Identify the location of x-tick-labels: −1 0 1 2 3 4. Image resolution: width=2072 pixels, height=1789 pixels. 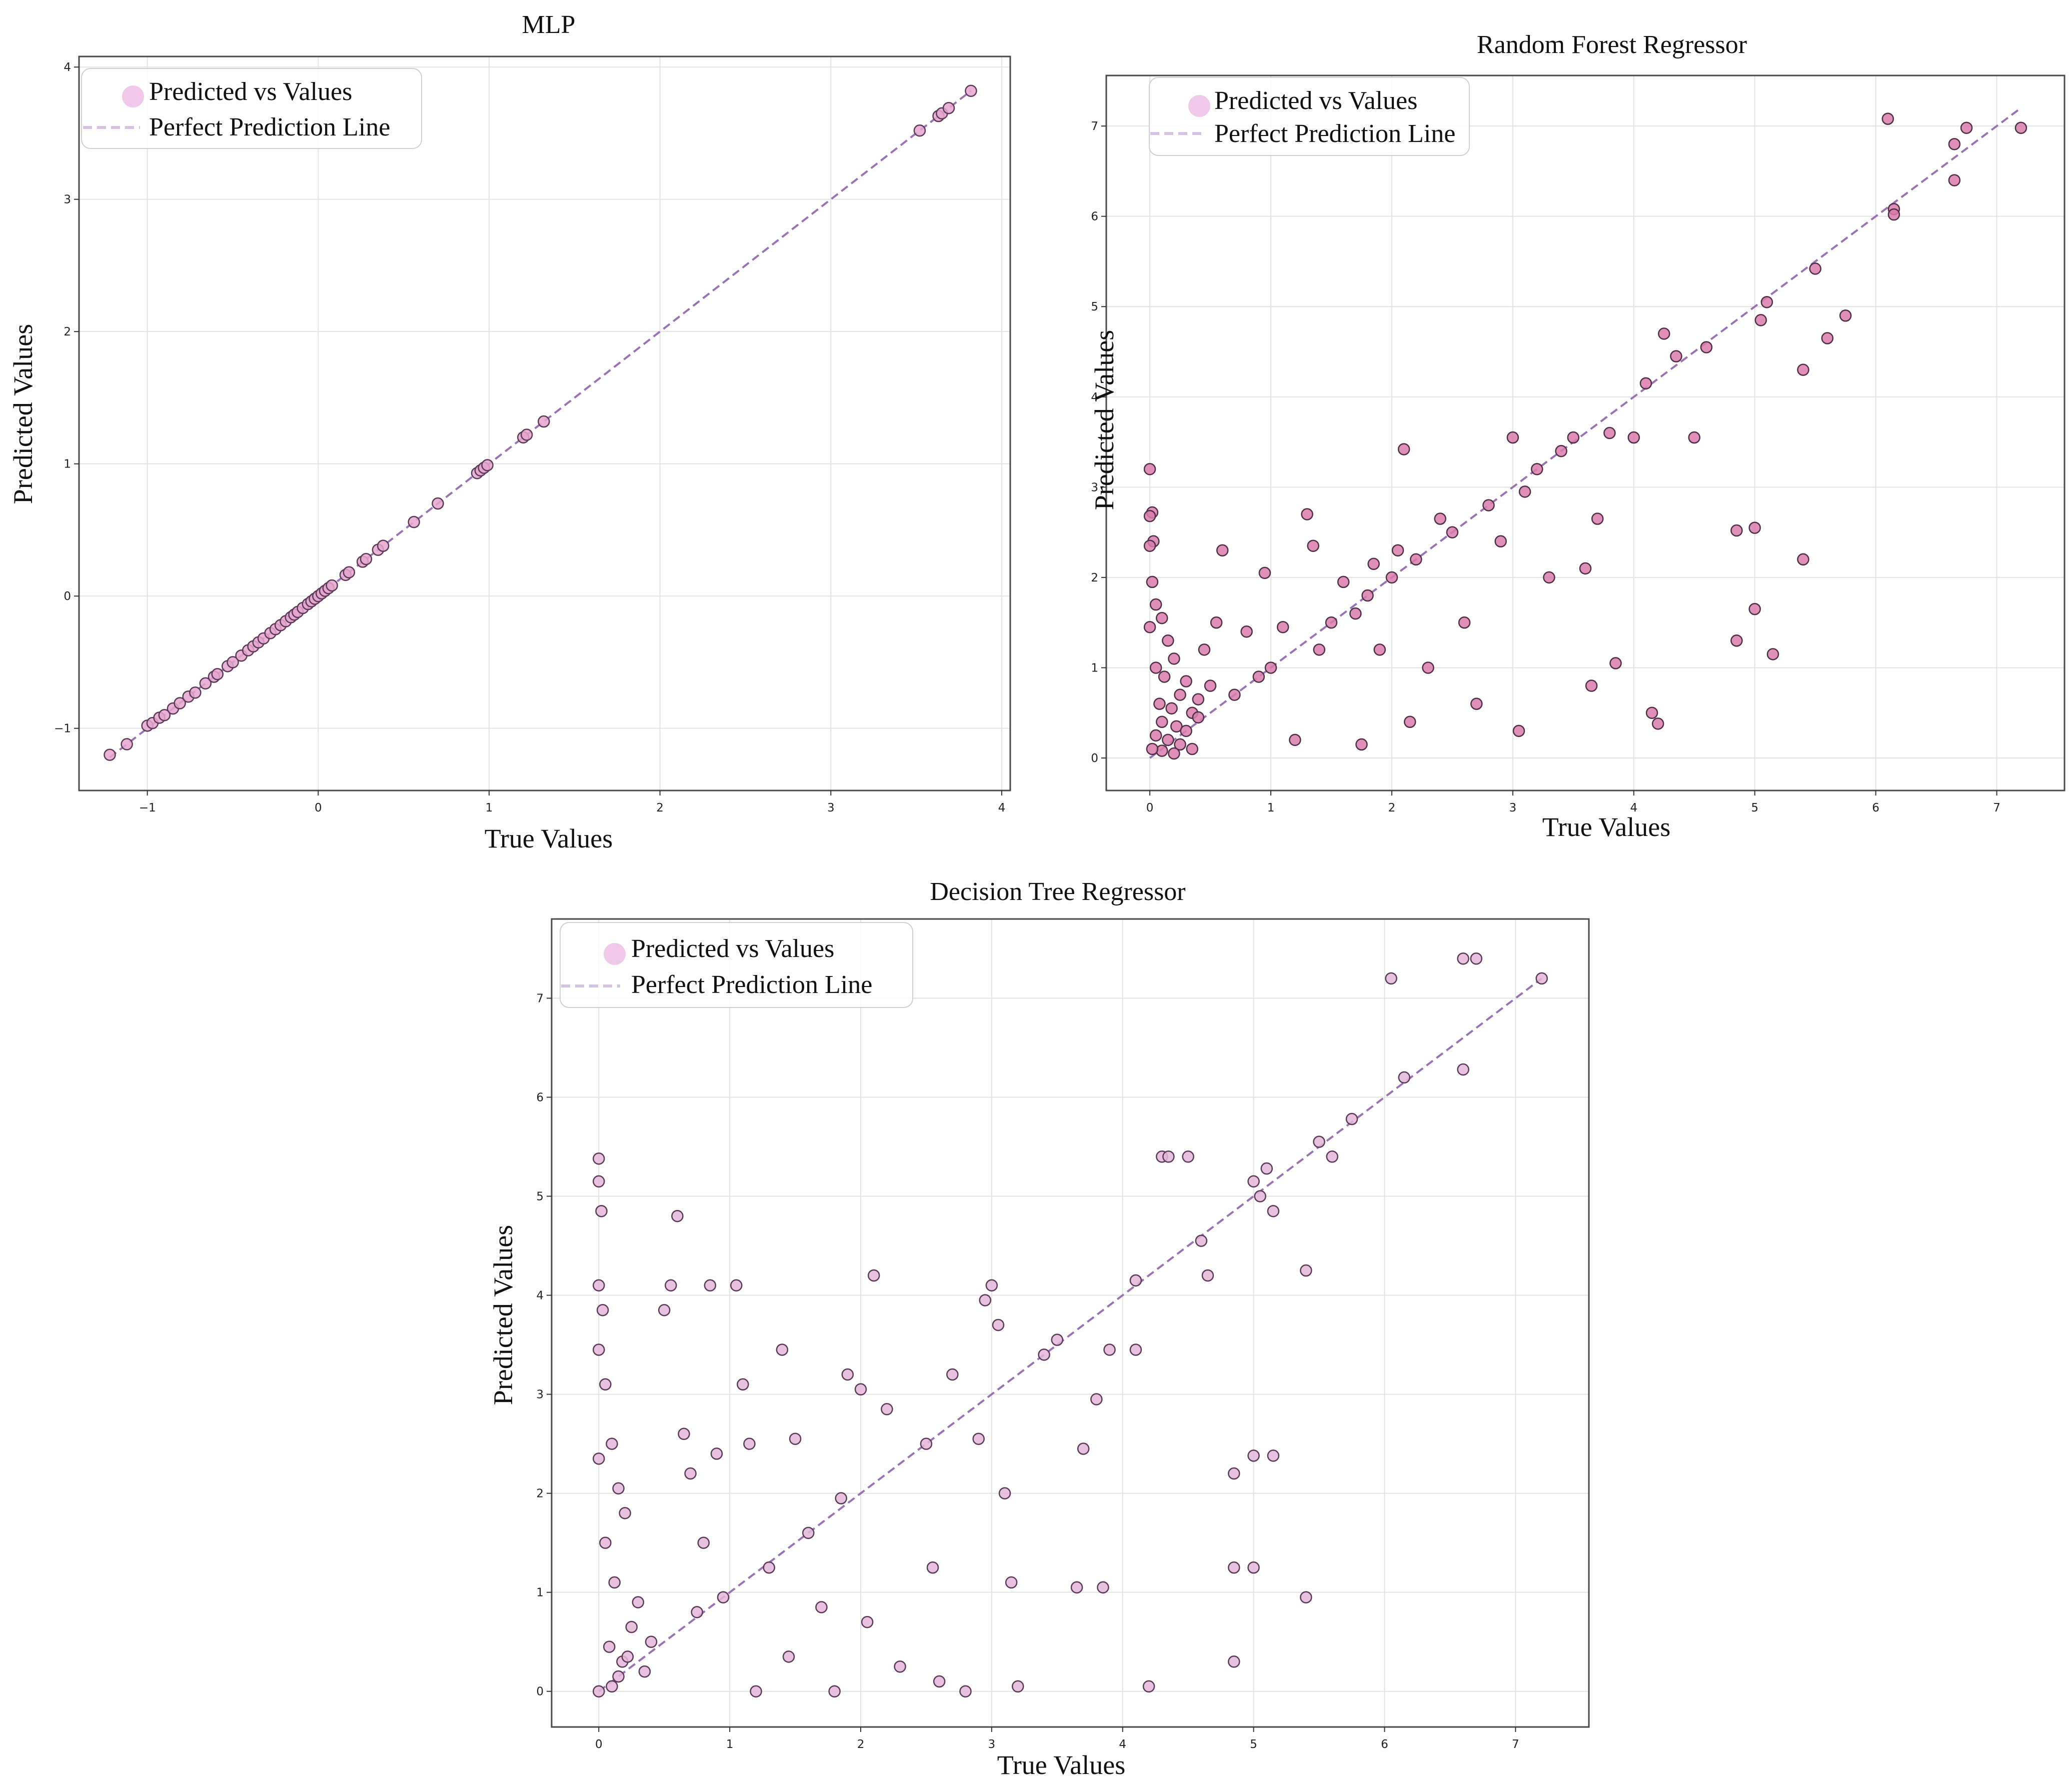
(572, 802).